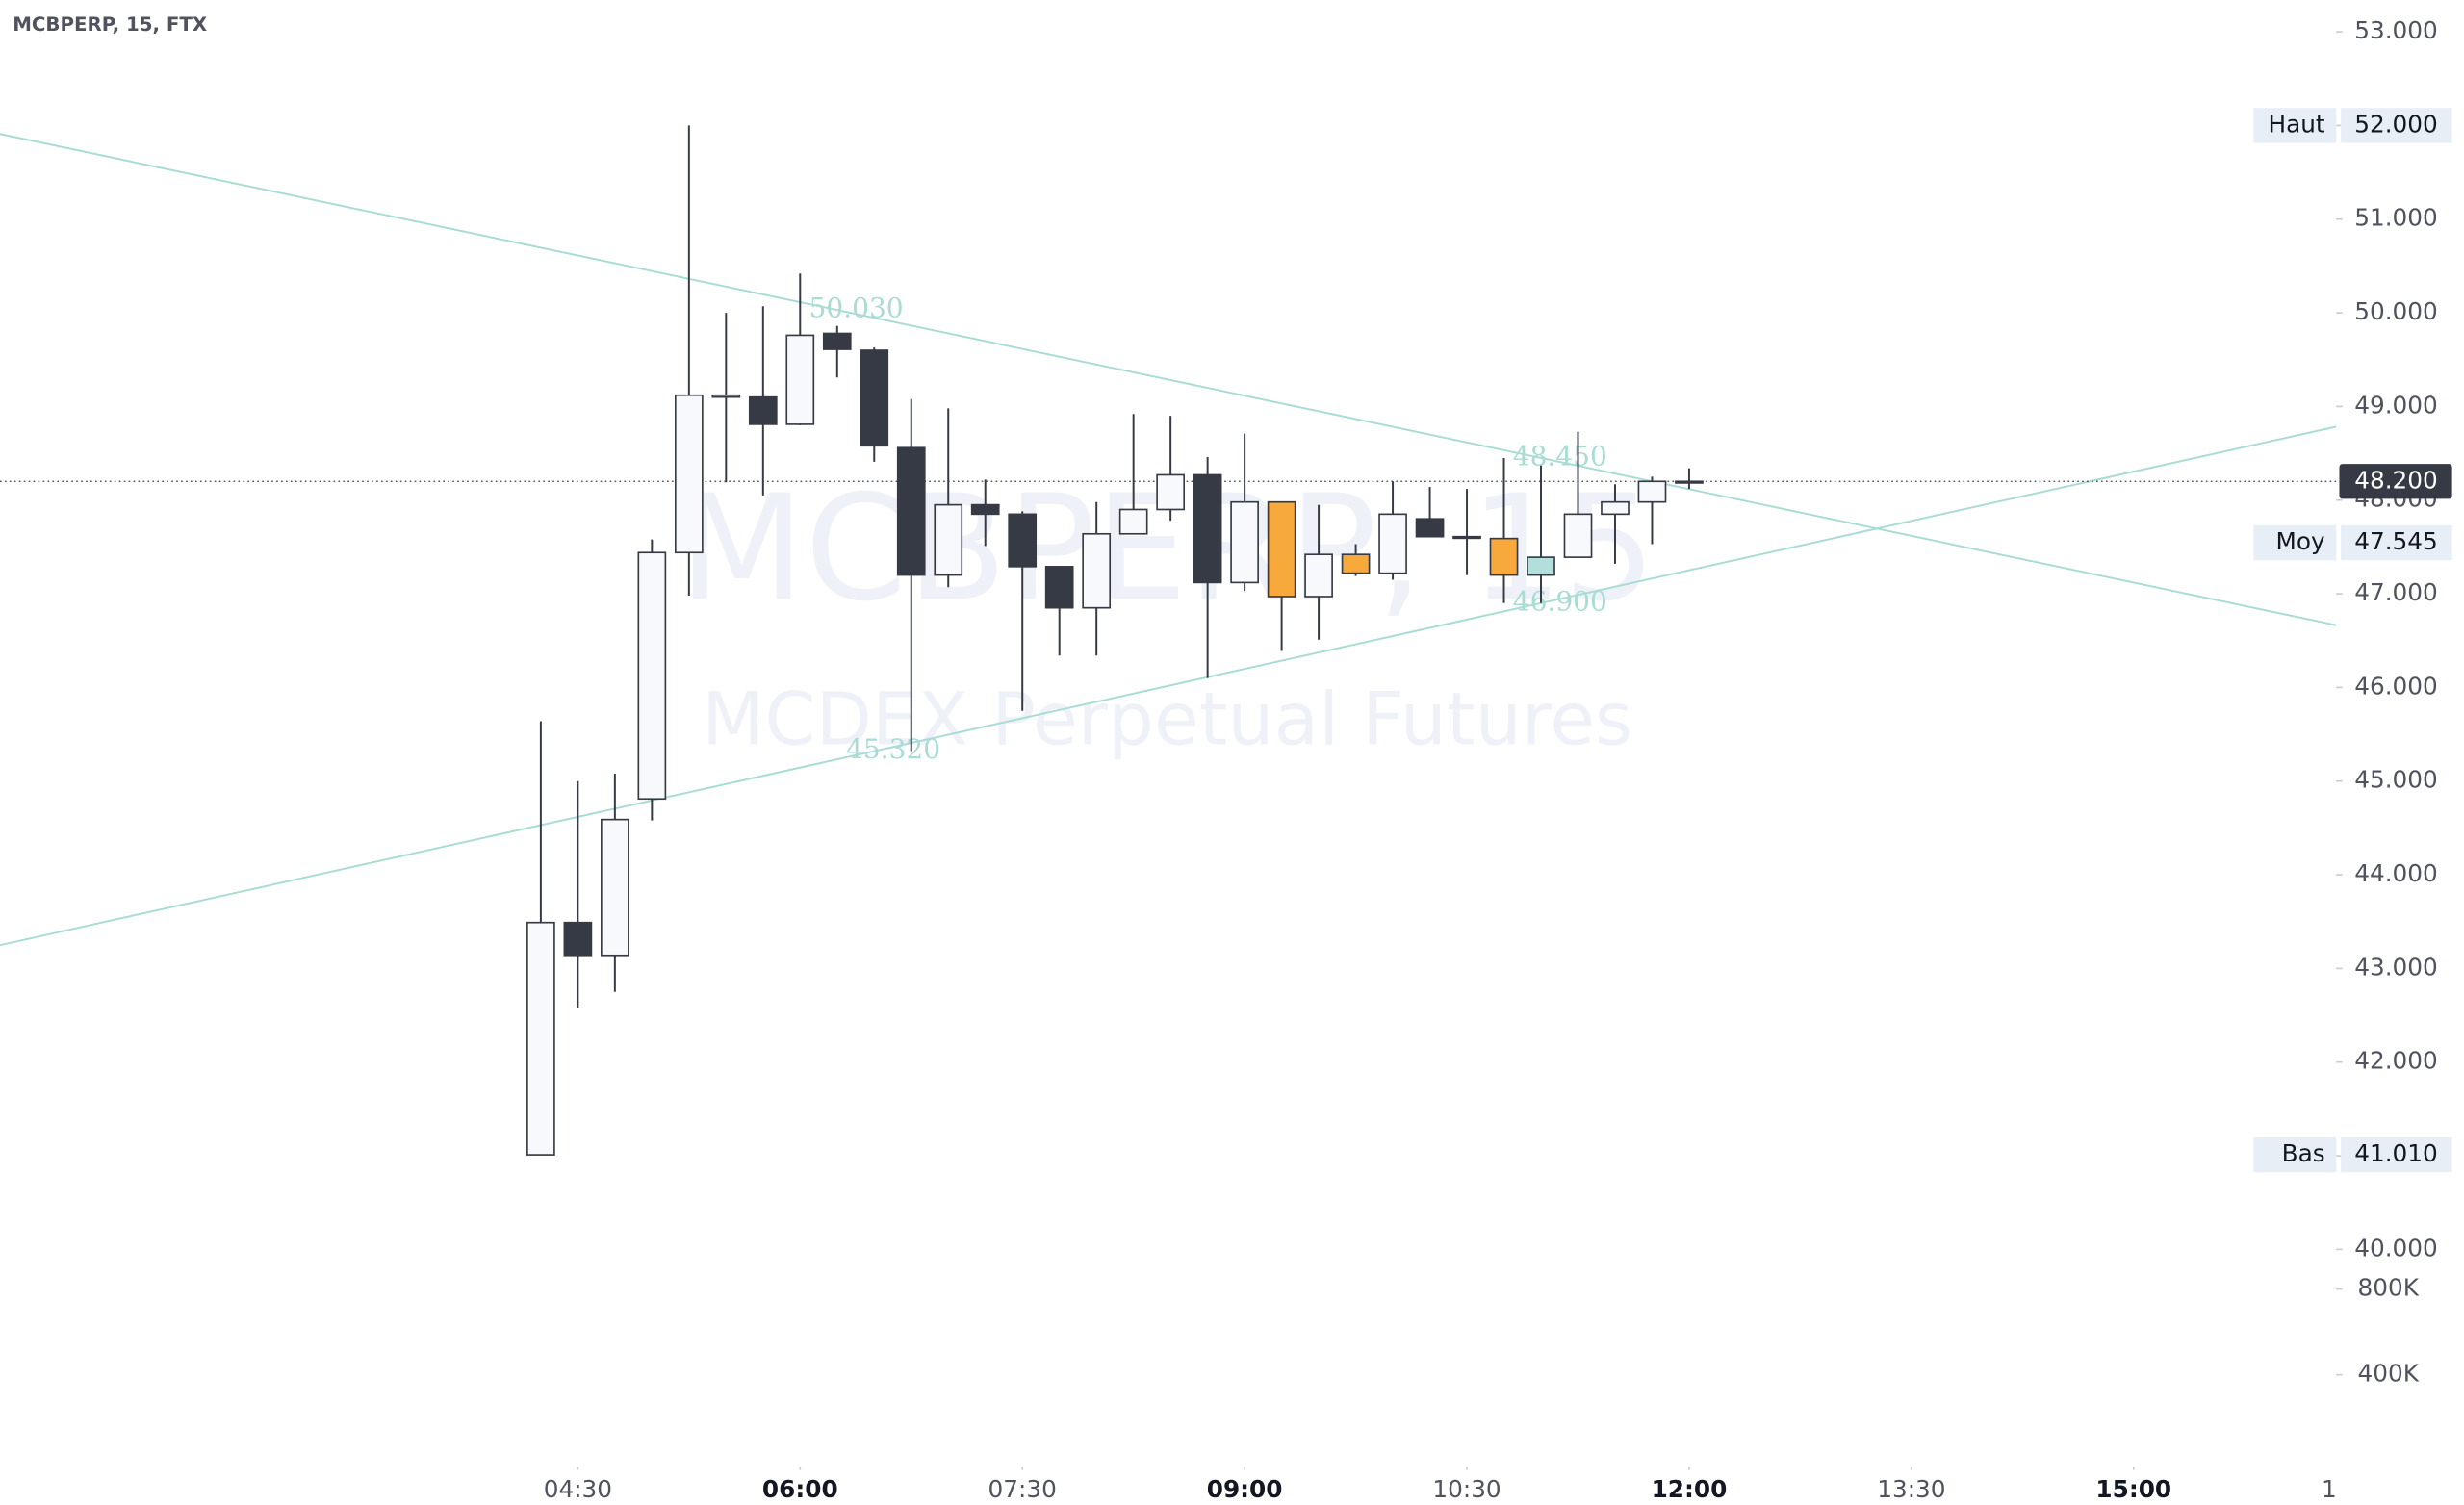 This screenshot has width=2464, height=1505. I want to click on x-tick-label: 16:30, so click(2356, 1489).